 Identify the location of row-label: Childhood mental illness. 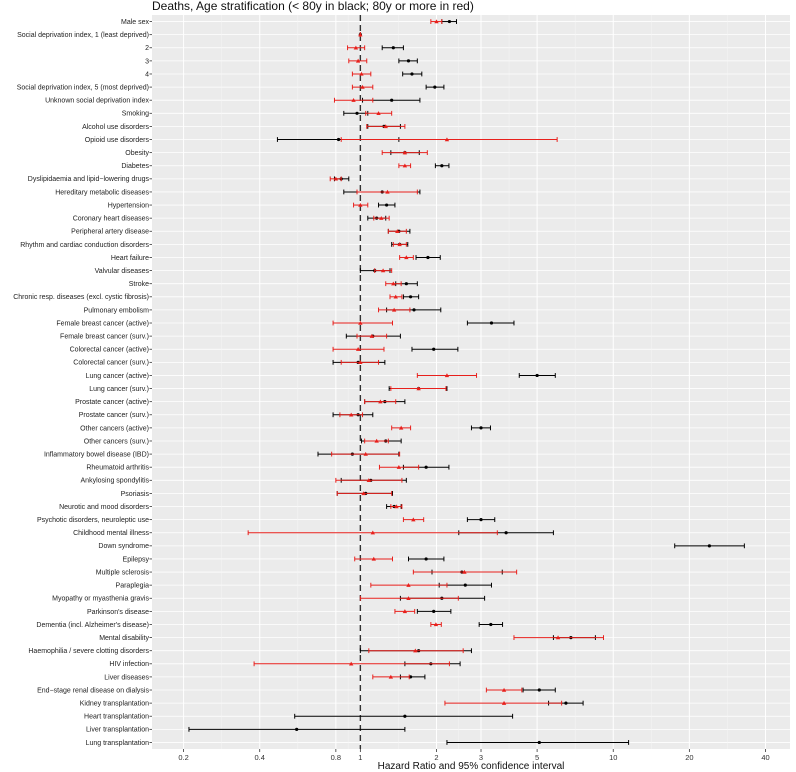
(111, 533).